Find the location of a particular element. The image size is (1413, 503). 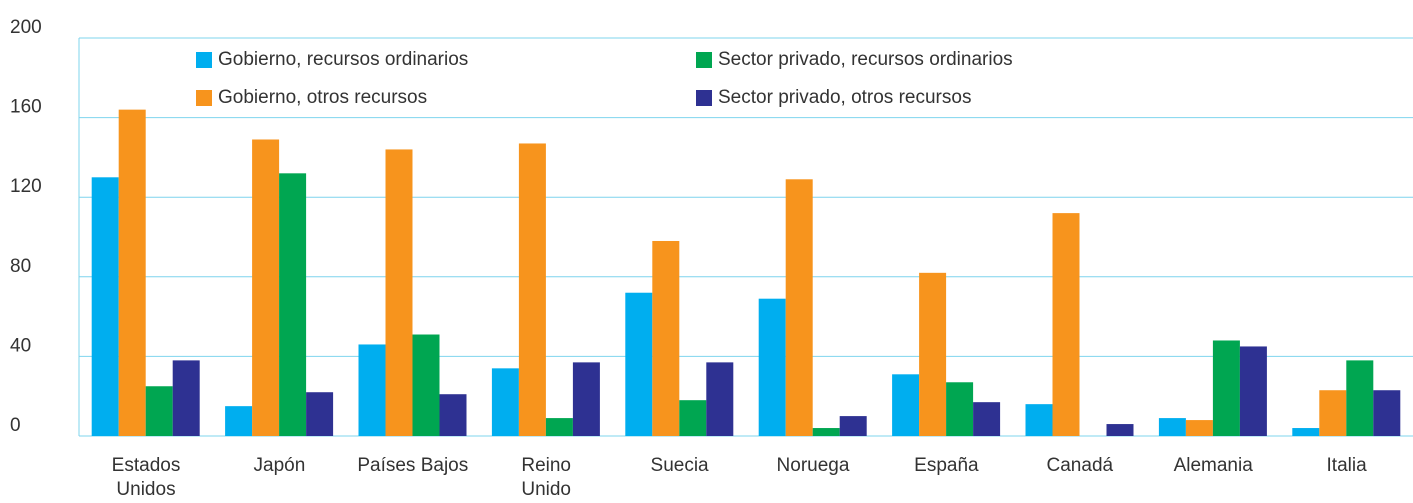

y-tick-label: 80 is located at coordinates (20, 266).